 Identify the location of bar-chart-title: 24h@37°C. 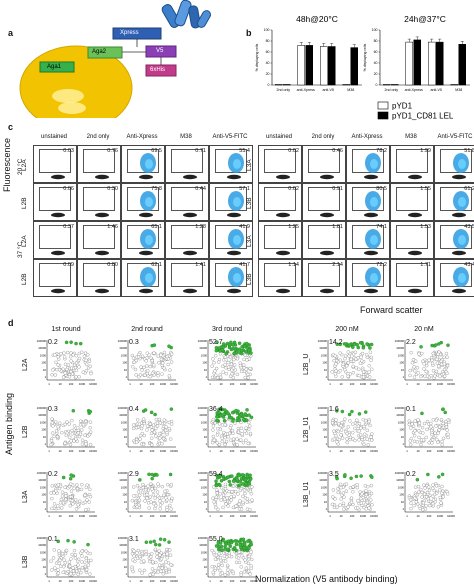
(425, 19).